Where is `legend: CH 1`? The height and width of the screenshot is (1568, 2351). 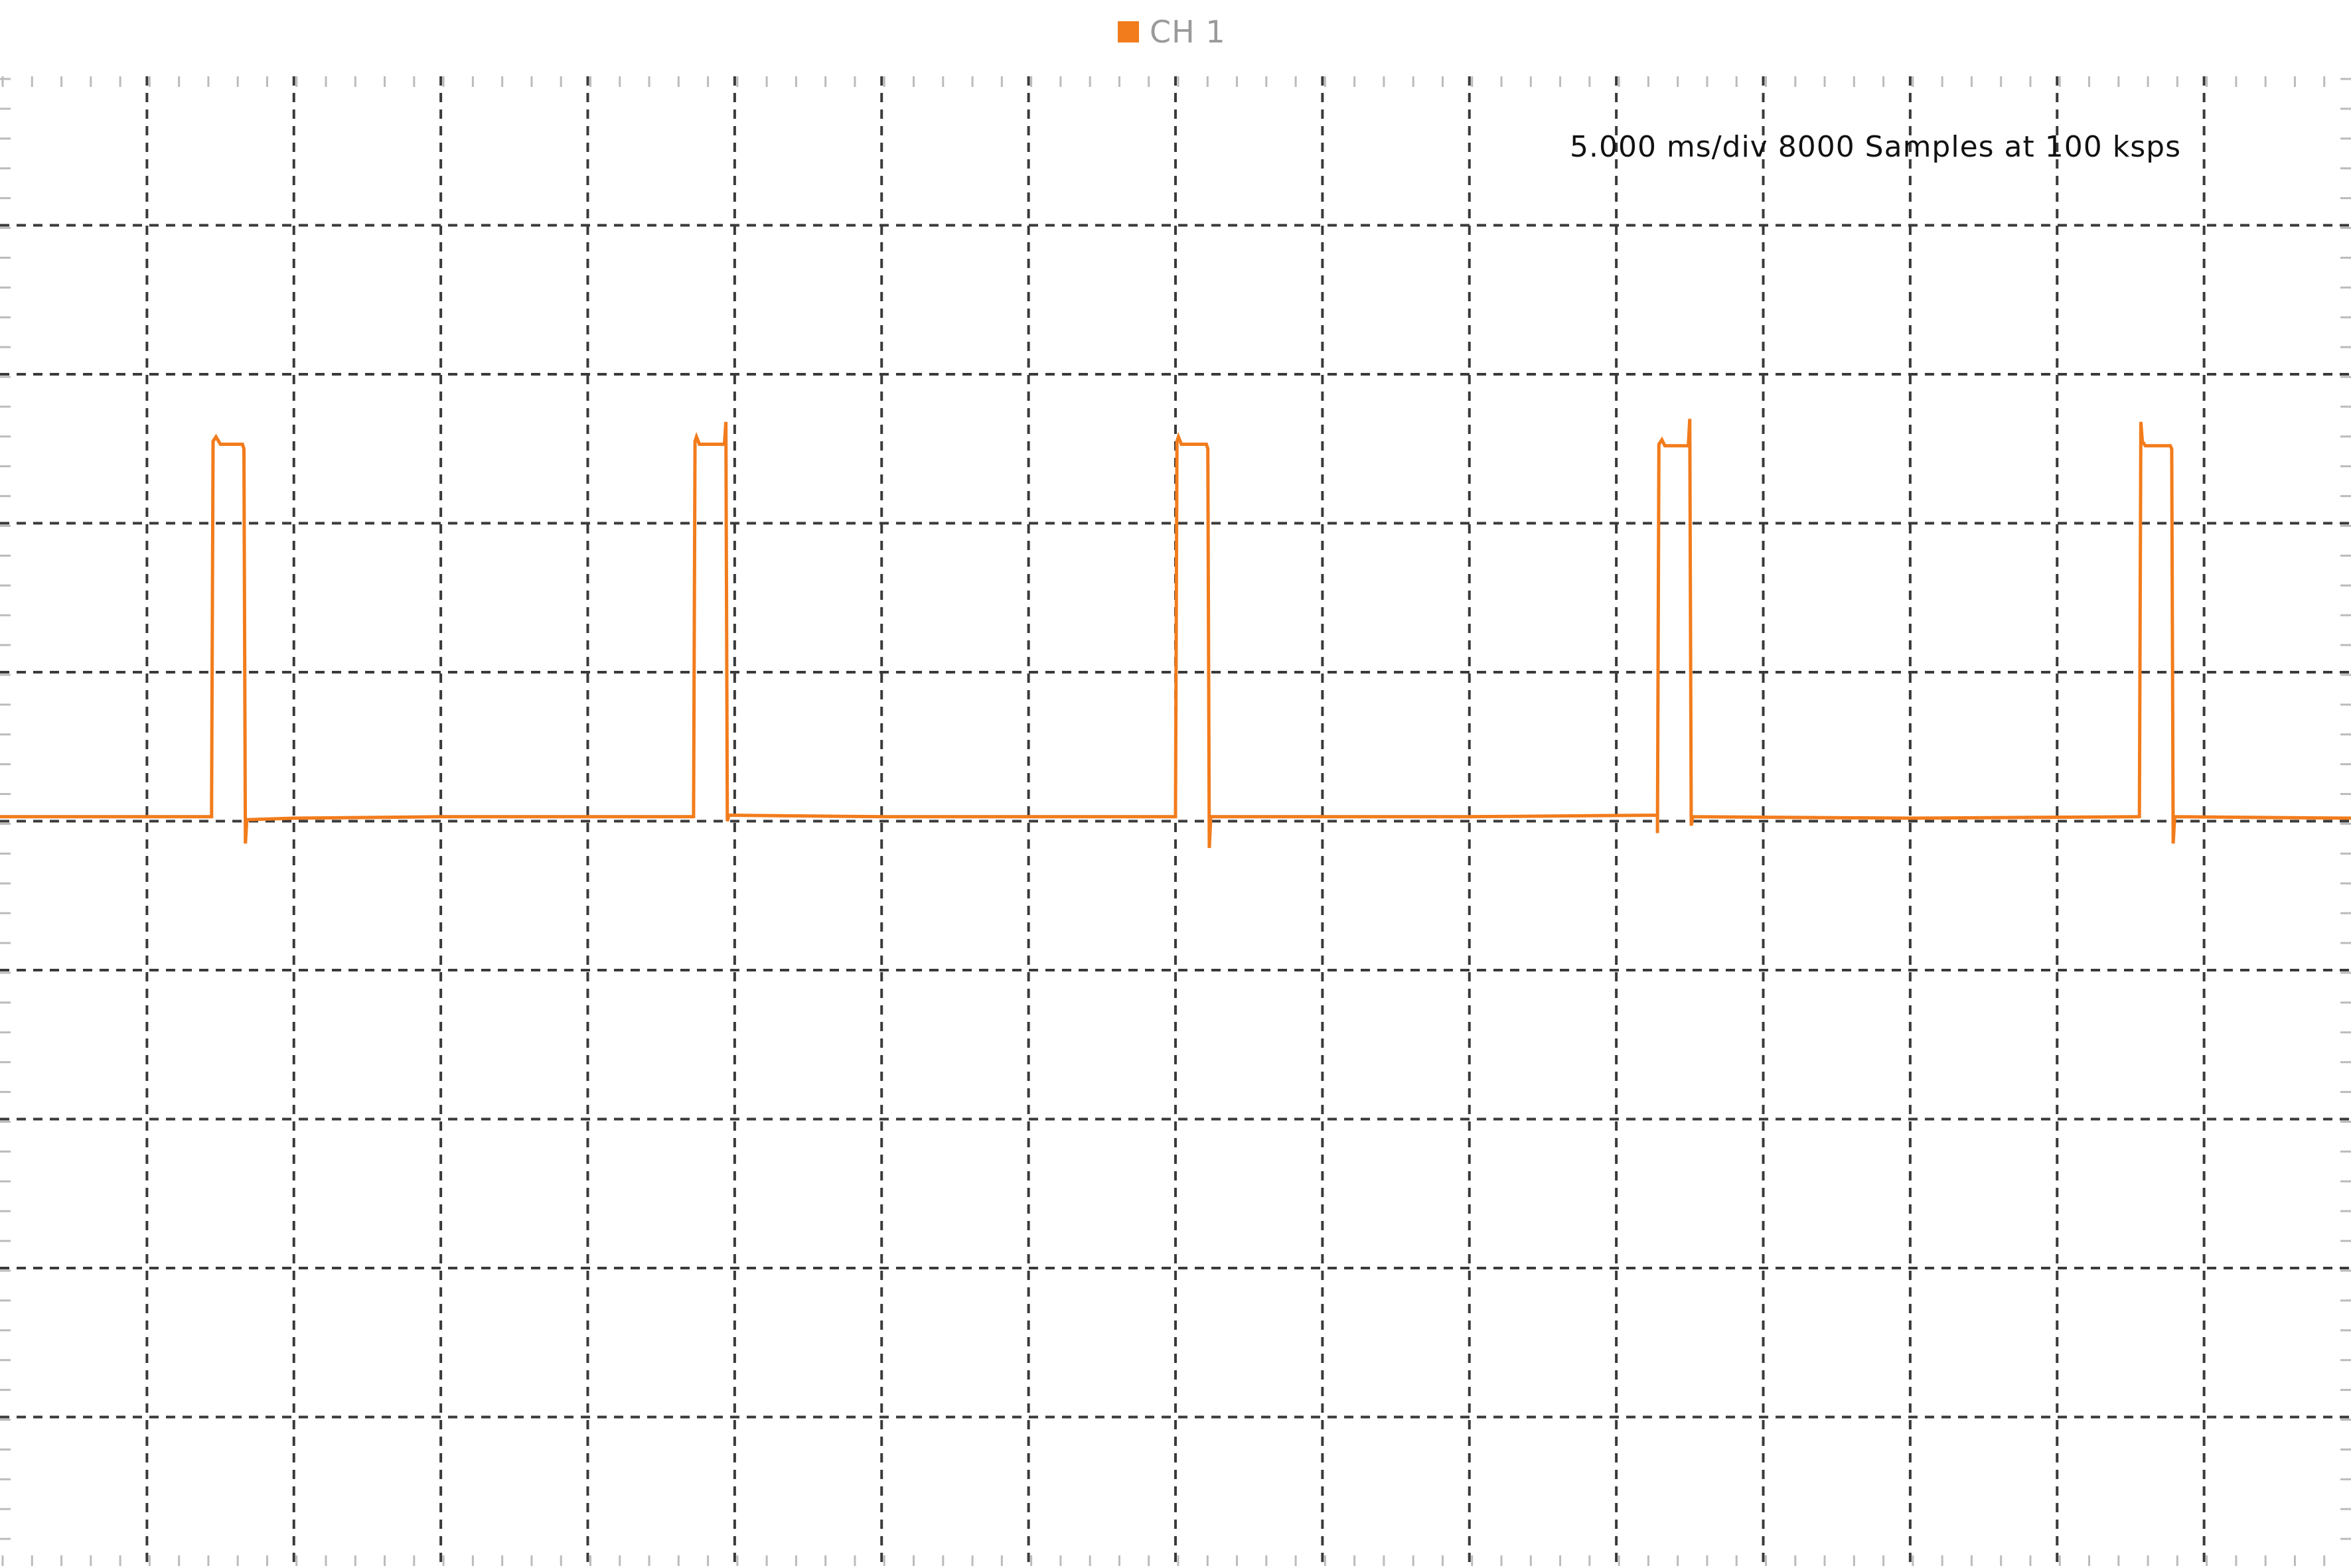 legend: CH 1 is located at coordinates (1172, 31).